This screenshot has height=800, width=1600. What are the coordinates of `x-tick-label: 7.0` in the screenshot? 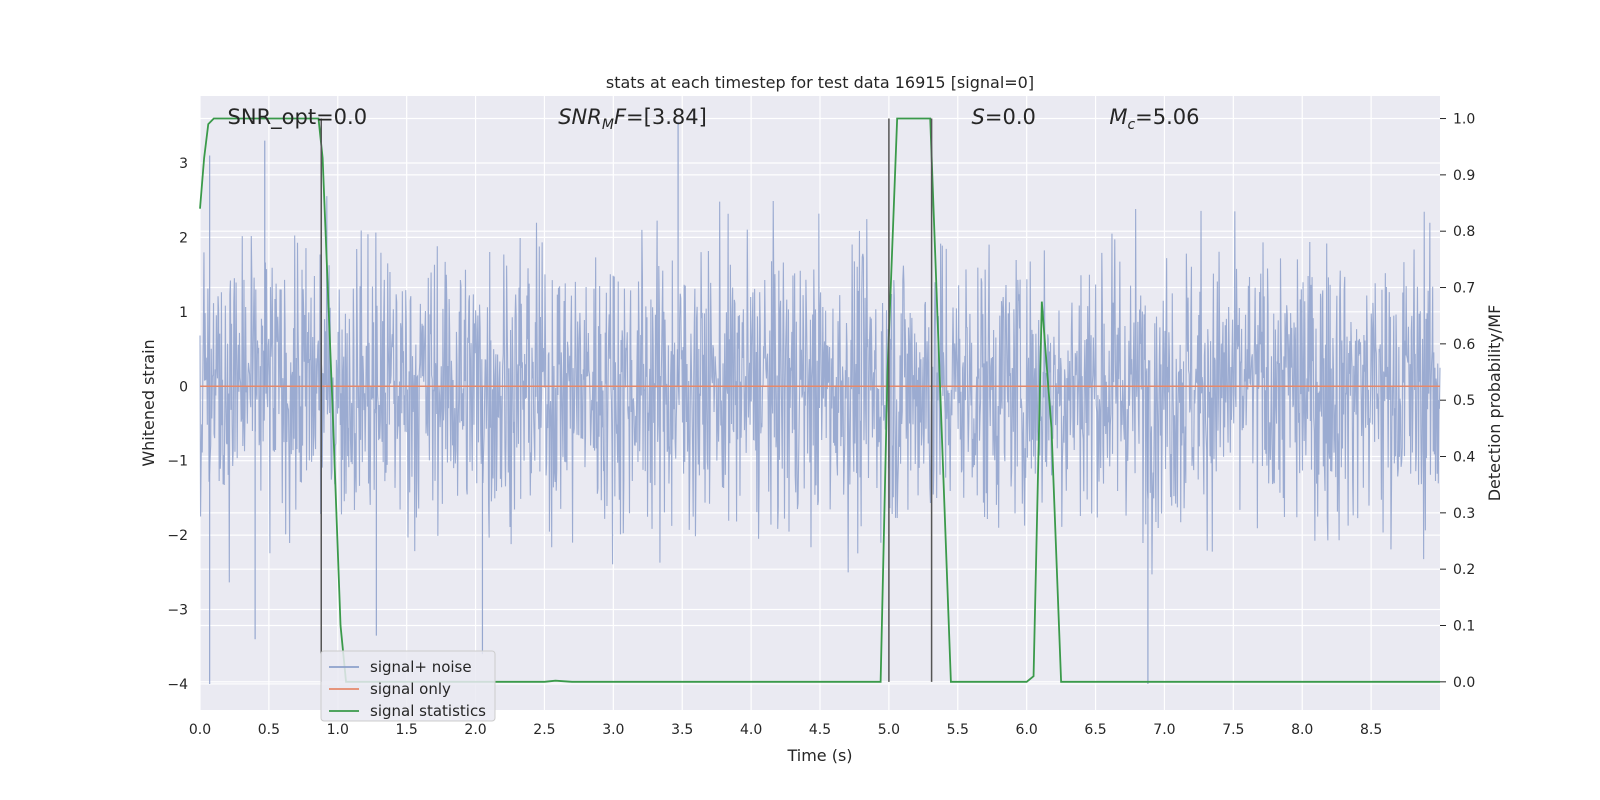 It's located at (1164, 730).